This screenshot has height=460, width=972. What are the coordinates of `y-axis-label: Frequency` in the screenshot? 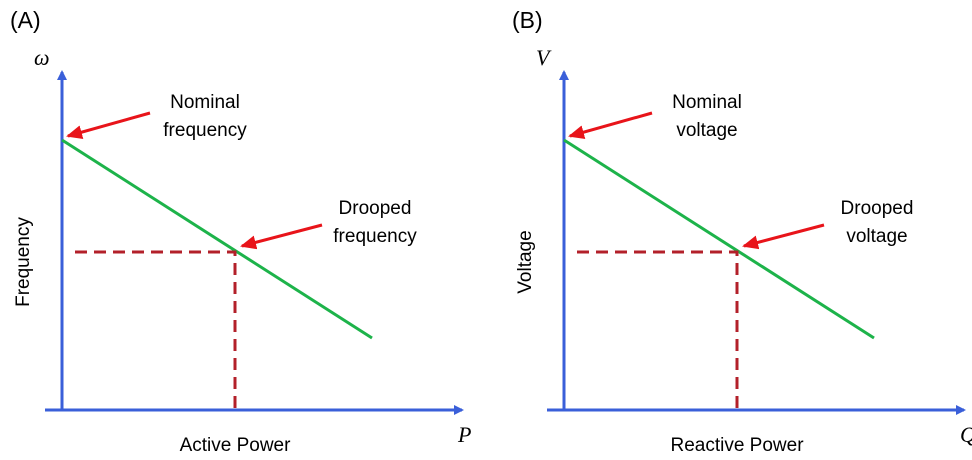 It's located at (23, 262).